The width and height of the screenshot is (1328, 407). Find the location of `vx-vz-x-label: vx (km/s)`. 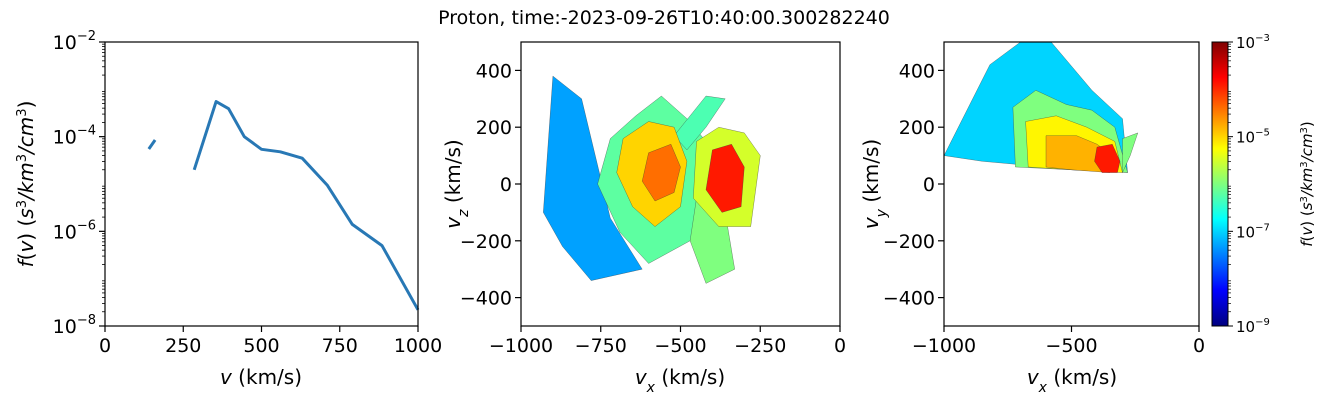

vx-vz-x-label: vx (km/s) is located at coordinates (680, 380).